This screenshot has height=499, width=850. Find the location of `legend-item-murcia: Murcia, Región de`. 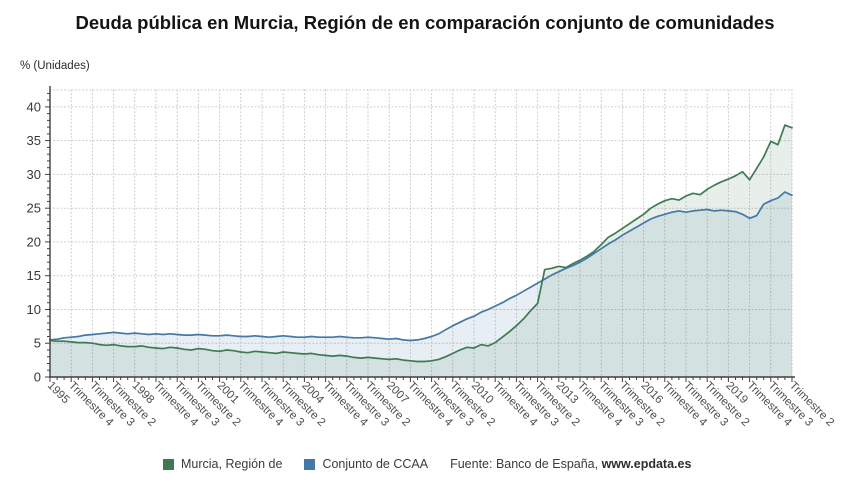

legend-item-murcia: Murcia, Región de is located at coordinates (222, 464).